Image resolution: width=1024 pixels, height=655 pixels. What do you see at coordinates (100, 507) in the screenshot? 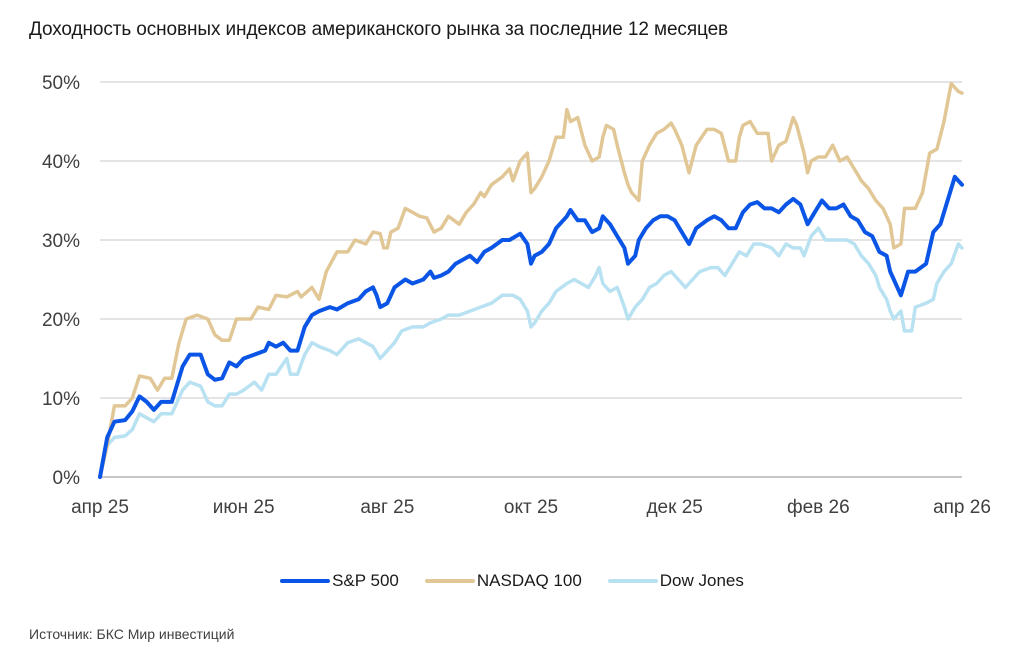
I see `x-tick-label: апр 25` at bounding box center [100, 507].